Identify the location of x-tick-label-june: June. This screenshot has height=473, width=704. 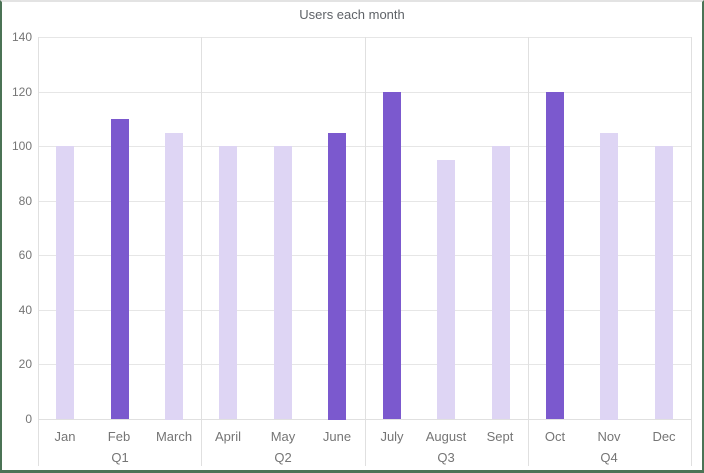
(337, 436).